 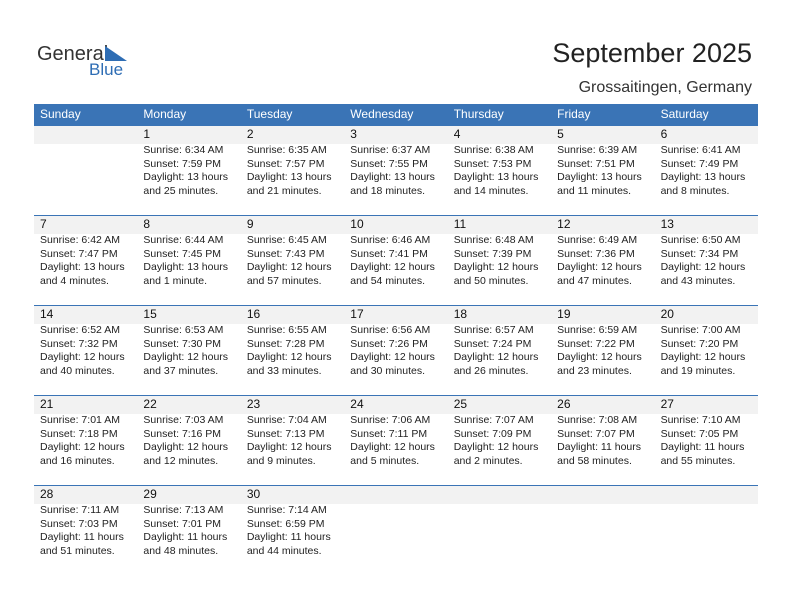 I want to click on day-number: 17, so click(x=357, y=314).